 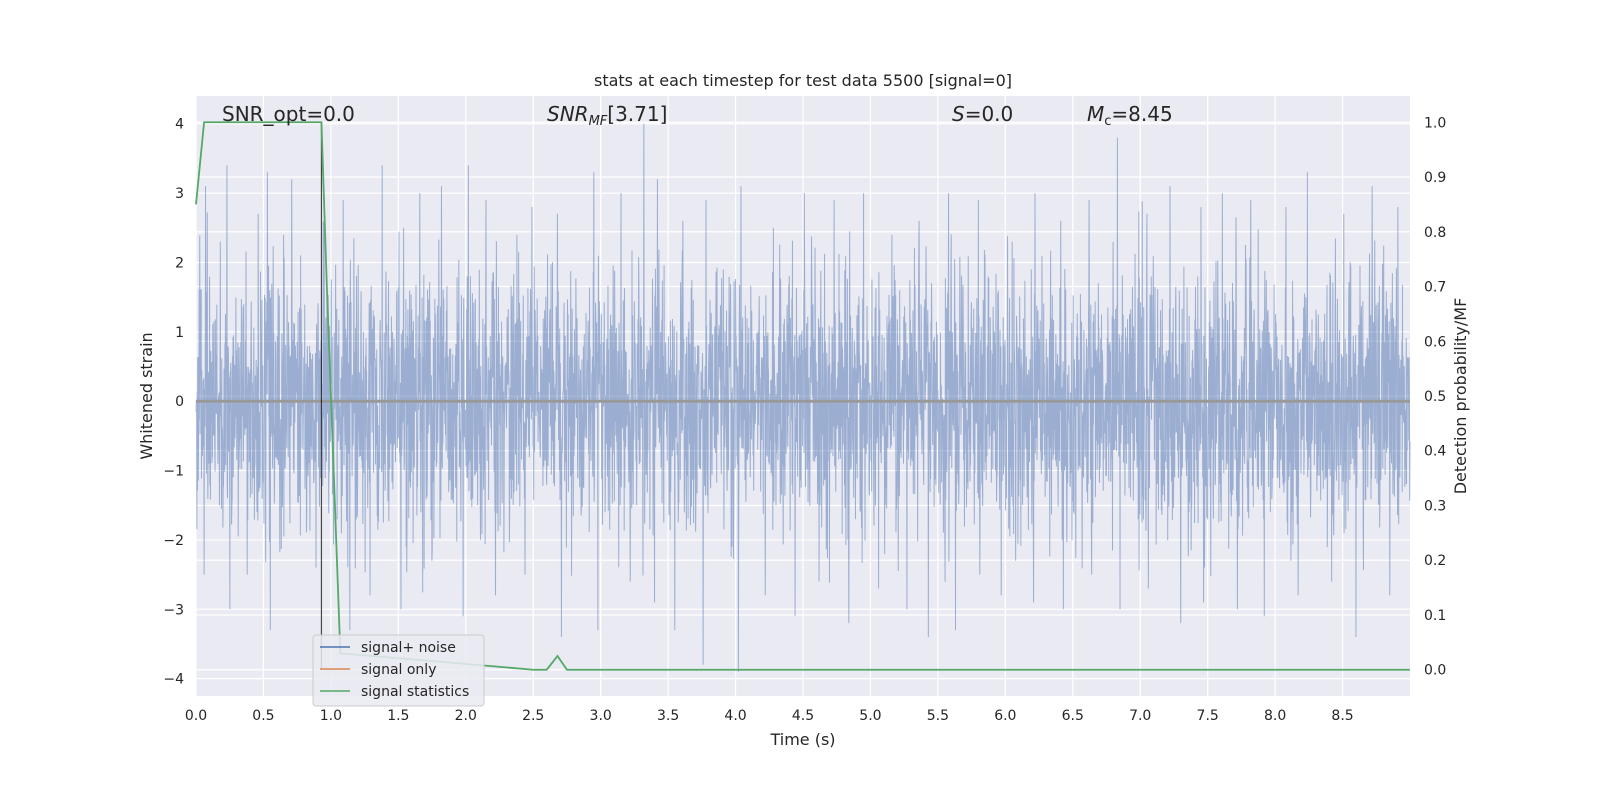 I want to click on y2-tick-label: 1.0, so click(x=1435, y=123).